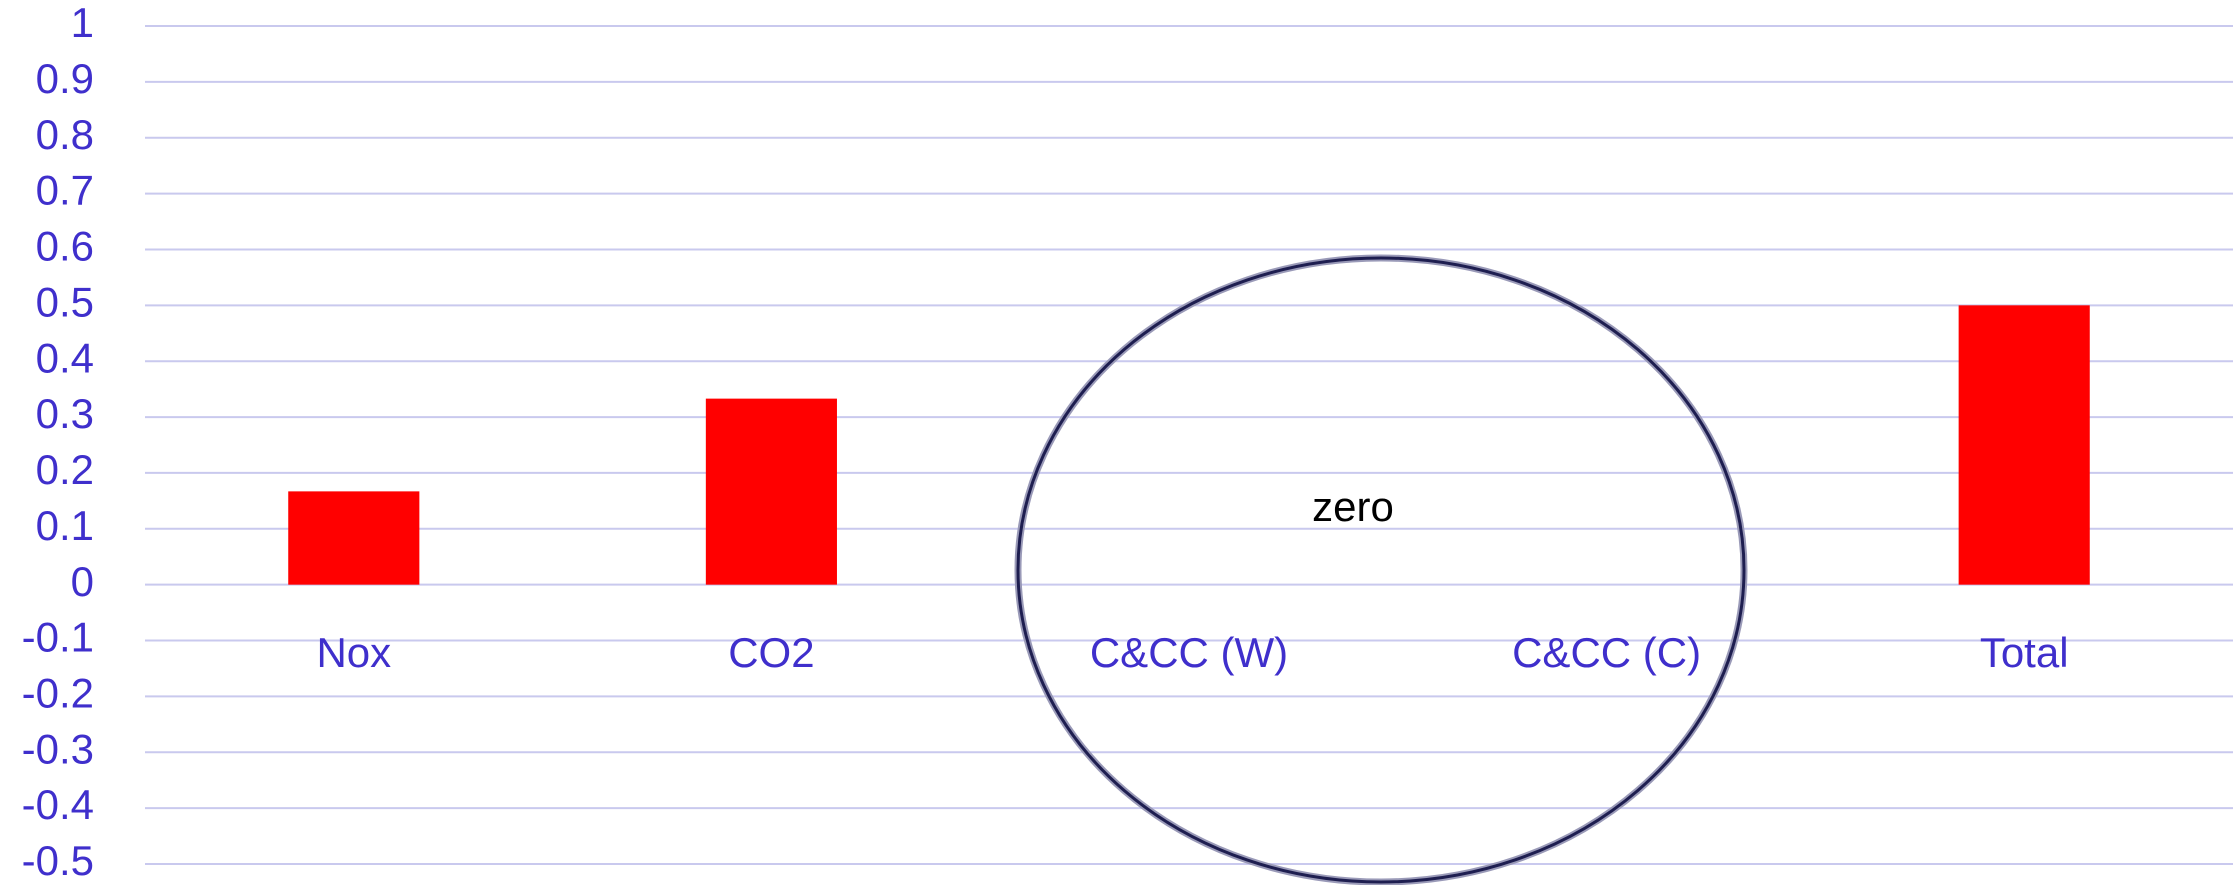 The image size is (2233, 885). Describe the element at coordinates (58, 637) in the screenshot. I see `y-tick-label: -0.1` at that location.